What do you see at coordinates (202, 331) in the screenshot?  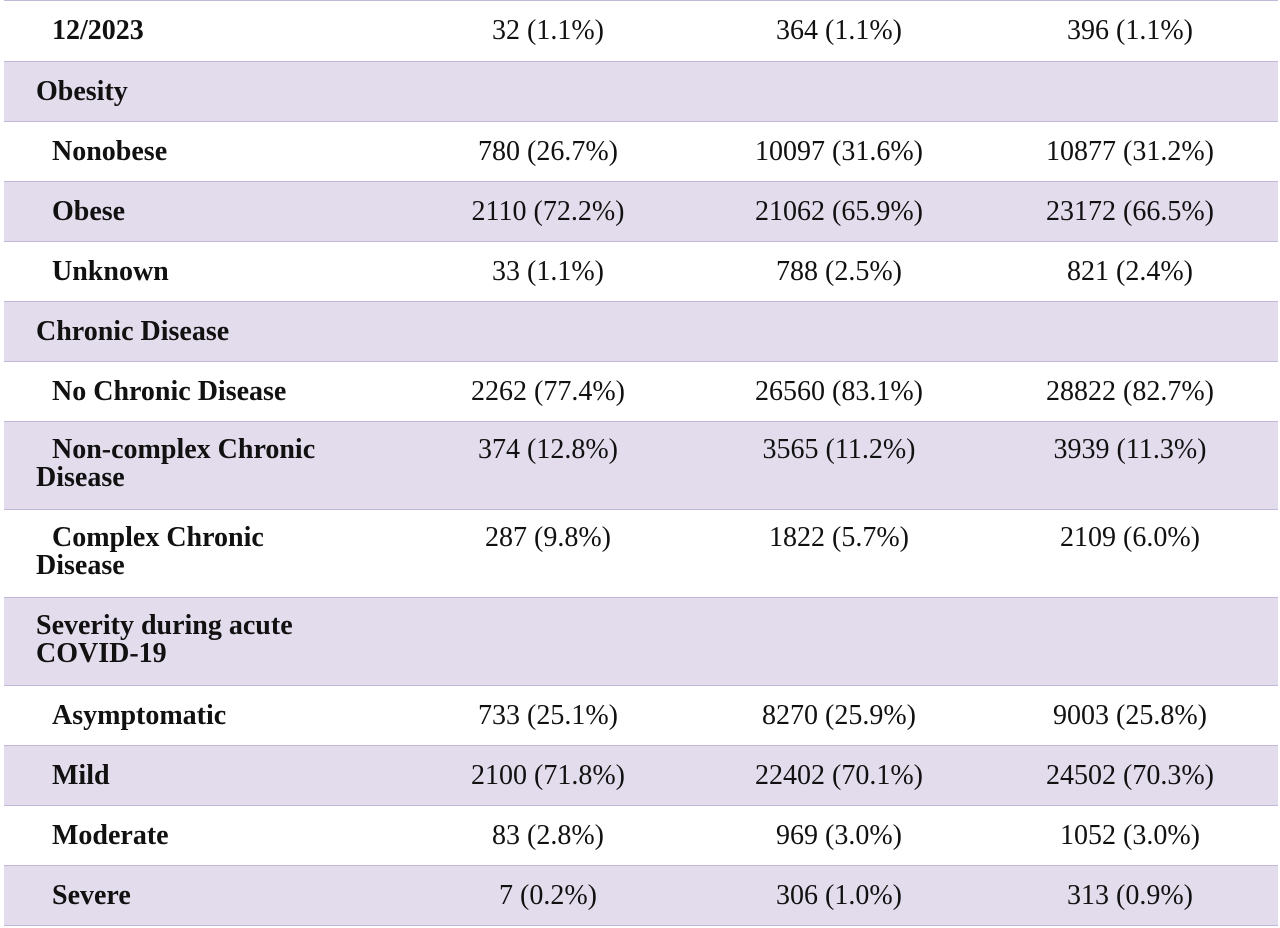 I see `section-label: Chronic Disease` at bounding box center [202, 331].